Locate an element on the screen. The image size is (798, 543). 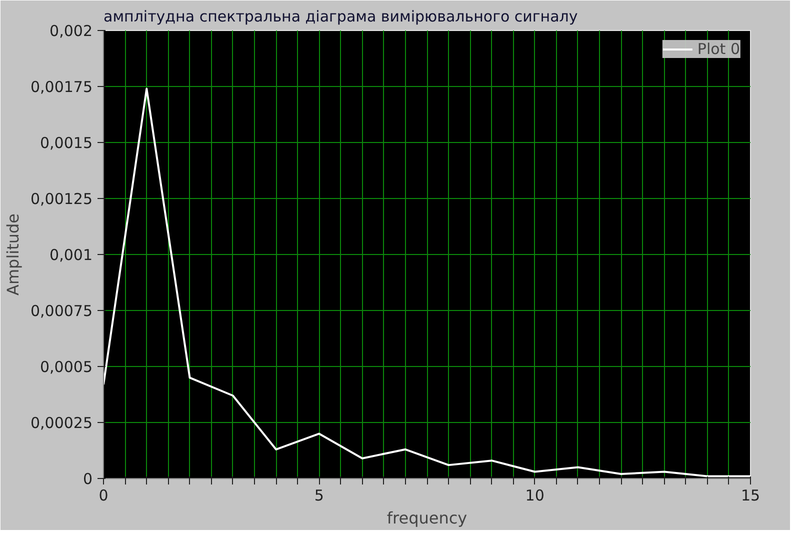
y-tick-label: 0,0015 is located at coordinates (66, 143).